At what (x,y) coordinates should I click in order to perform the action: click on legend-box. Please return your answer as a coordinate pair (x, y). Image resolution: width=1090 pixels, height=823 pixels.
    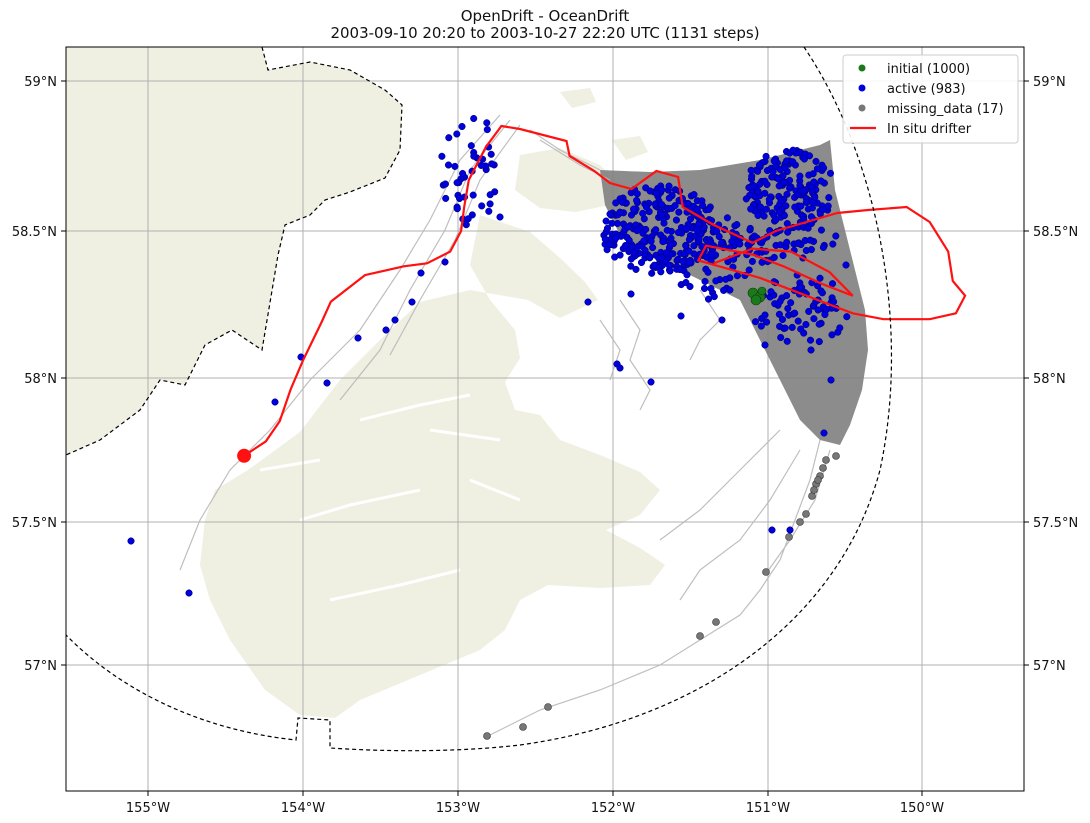
    Looking at the image, I should click on (930, 99).